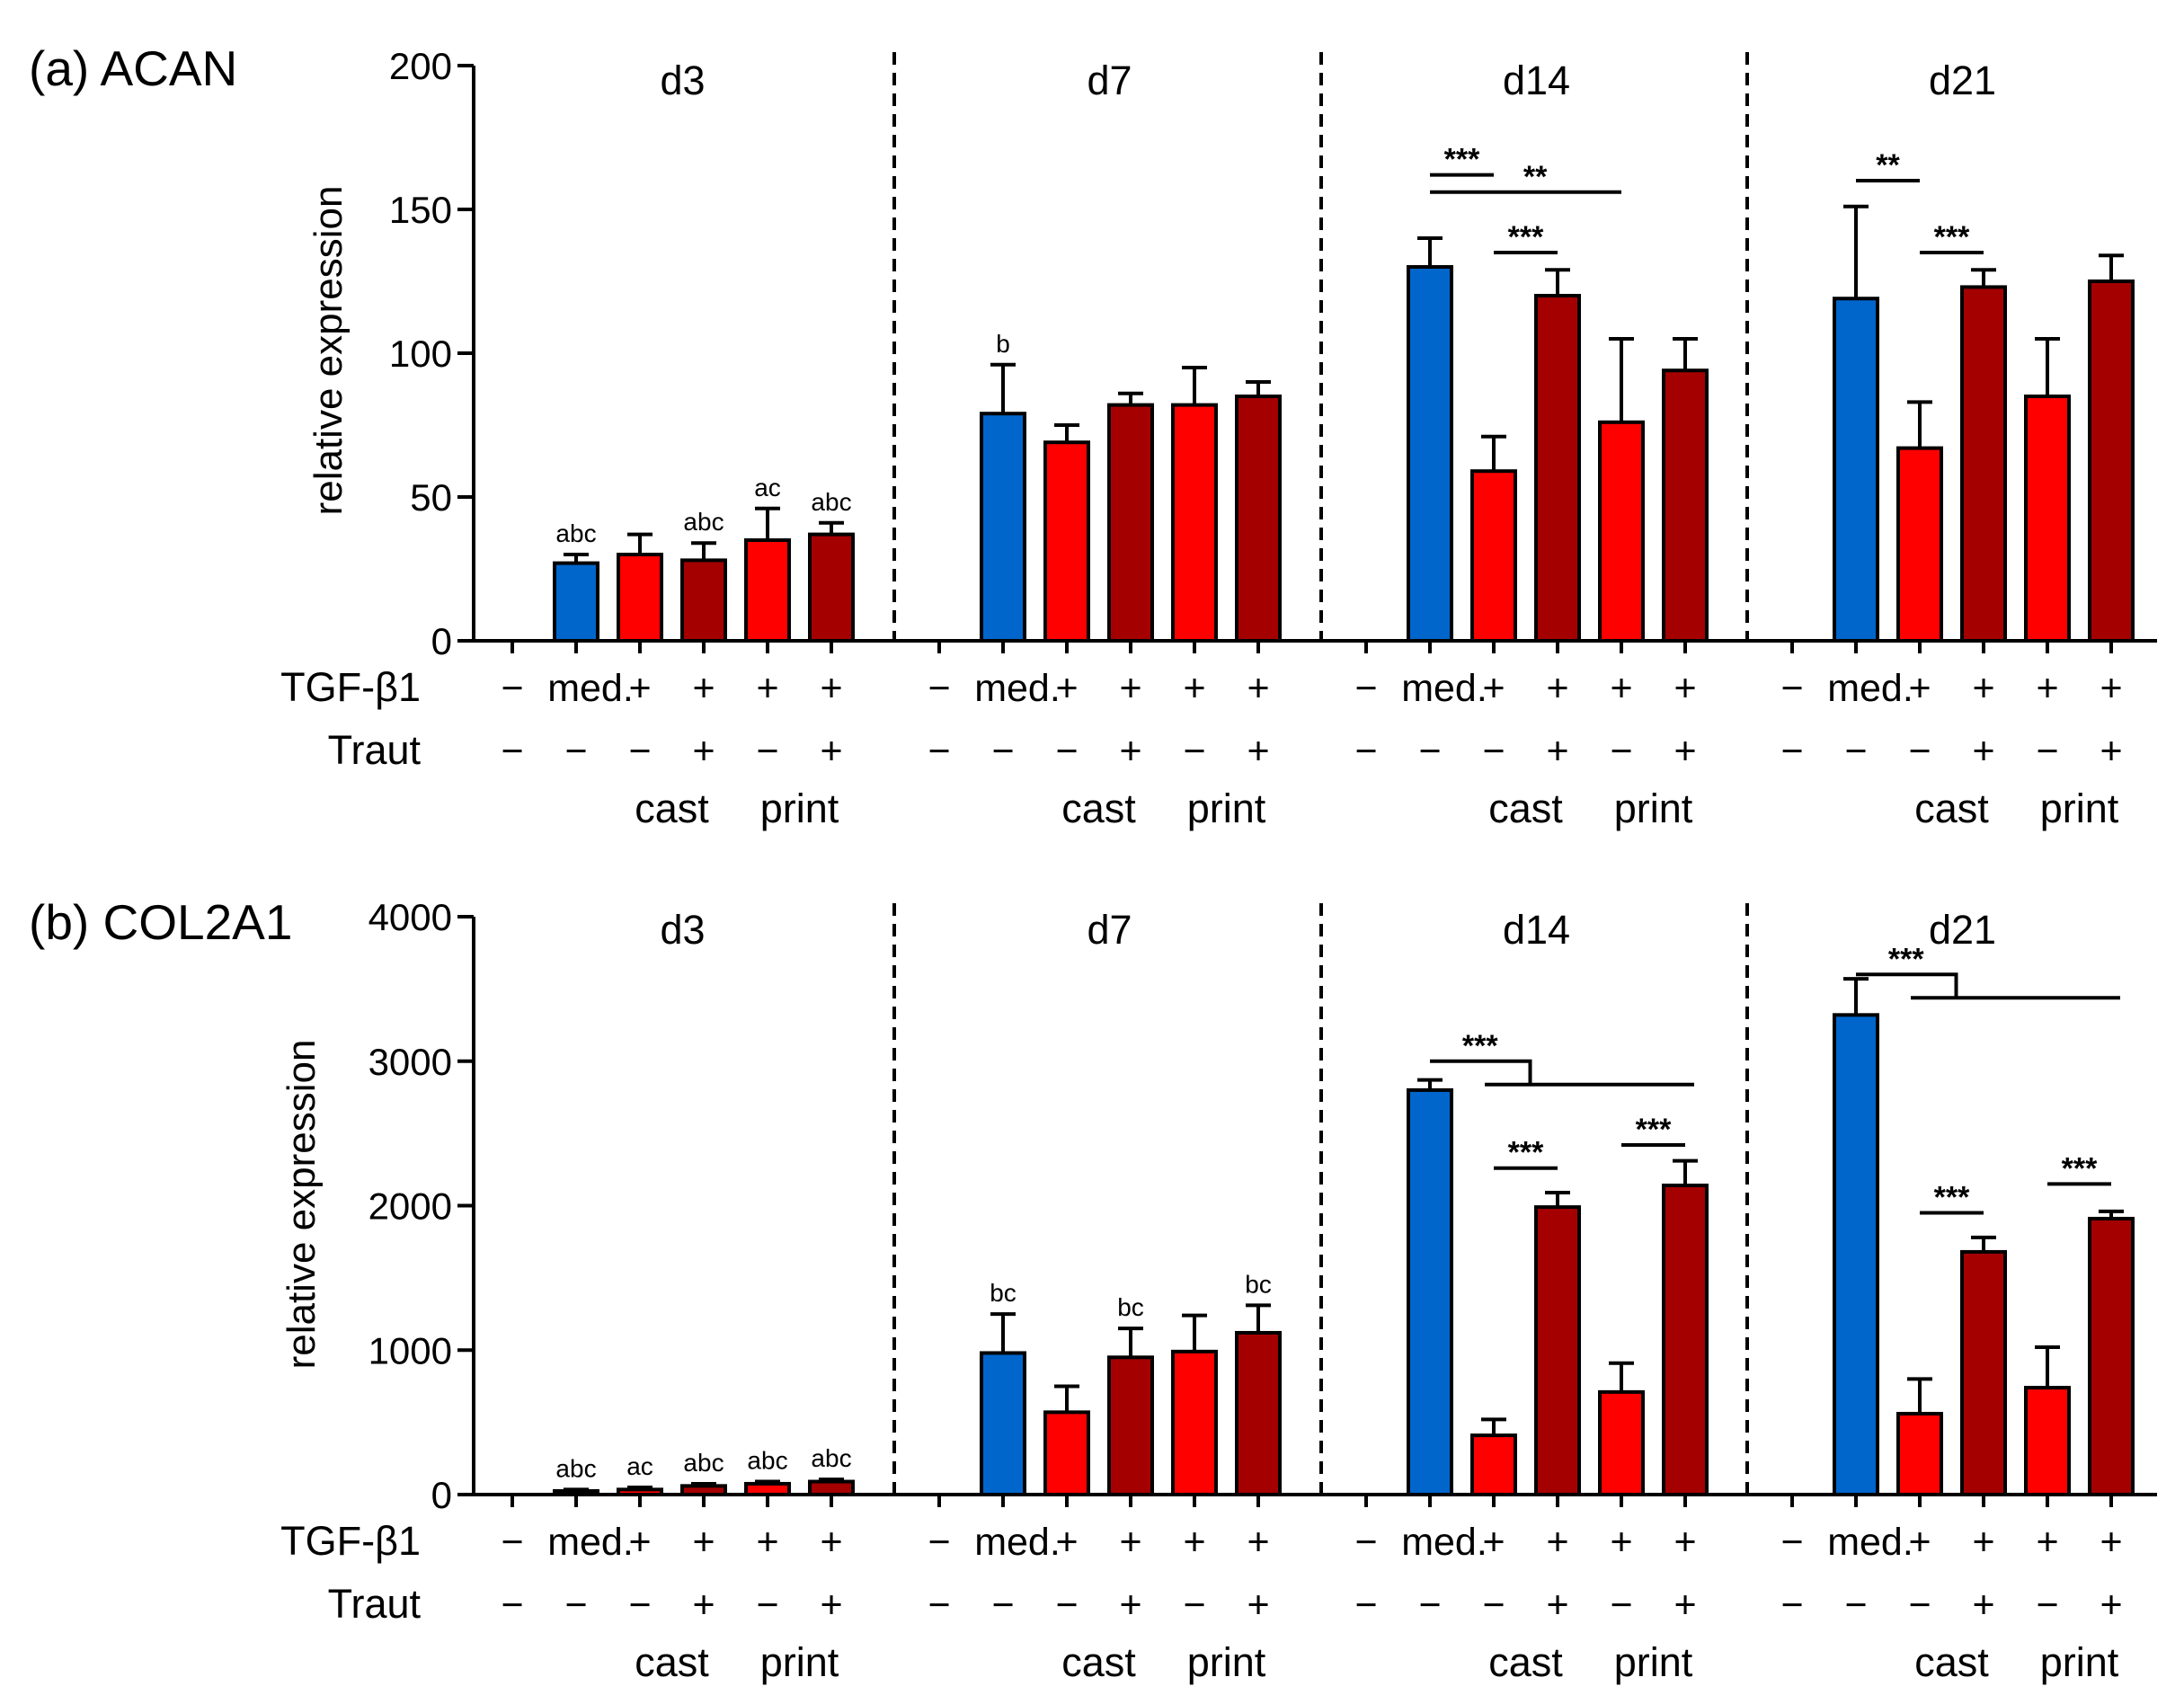 The width and height of the screenshot is (2184, 1695). I want to click on bar-annotation: bc, so click(1131, 1307).